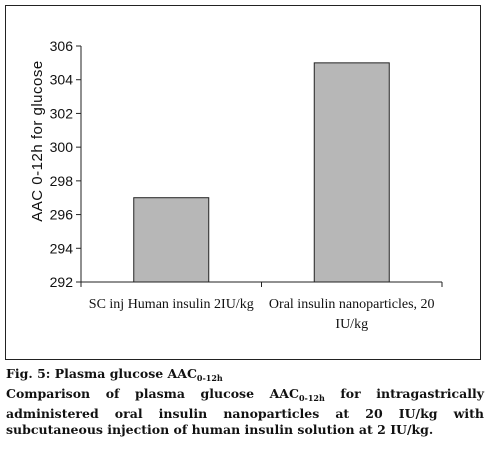 Image resolution: width=491 pixels, height=452 pixels. What do you see at coordinates (62, 113) in the screenshot?
I see `y-tick-label: 302` at bounding box center [62, 113].